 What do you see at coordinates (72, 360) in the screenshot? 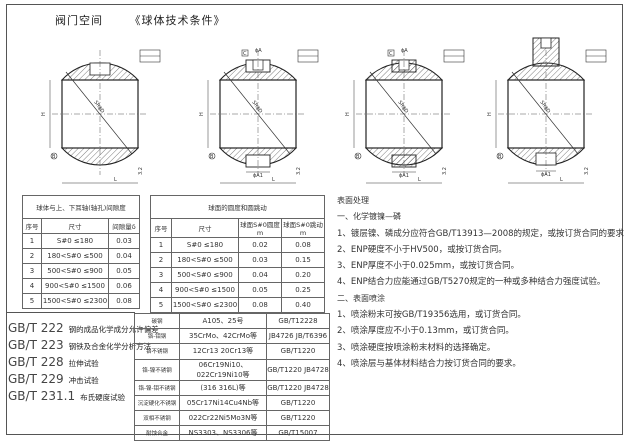
I see `standard-item: GB/T 228 拉伸试验` at bounding box center [72, 360].